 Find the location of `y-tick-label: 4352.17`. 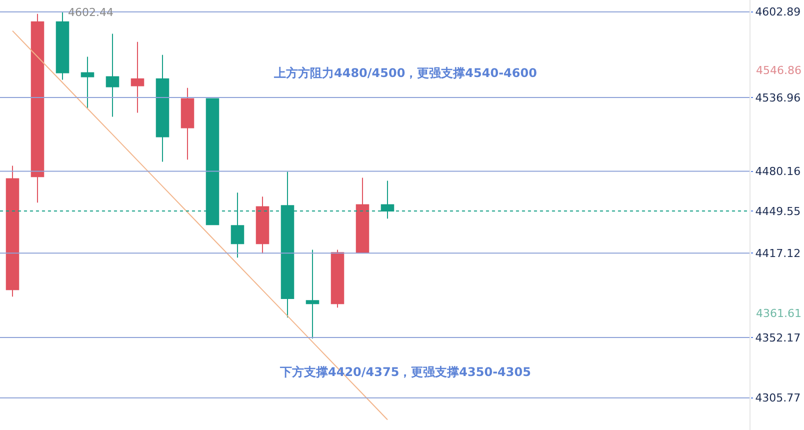

y-tick-label: 4352.17 is located at coordinates (778, 337).